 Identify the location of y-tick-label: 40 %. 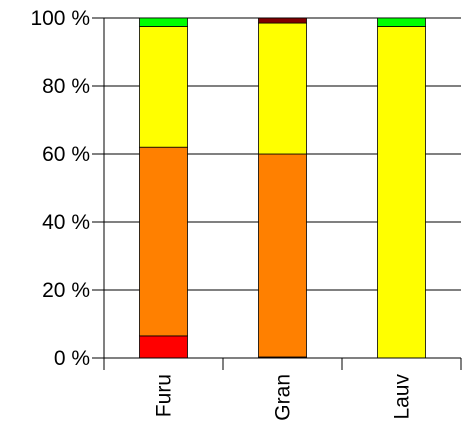
(66, 222).